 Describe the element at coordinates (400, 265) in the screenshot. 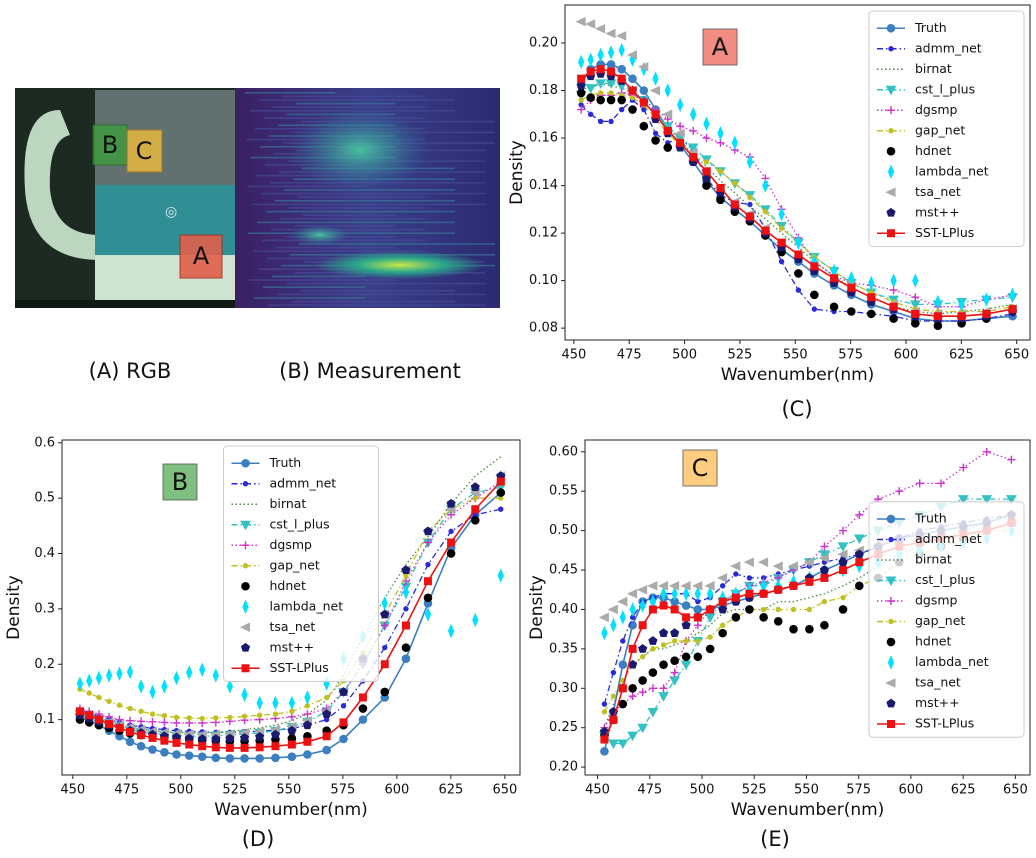

I see `measurement-glow` at that location.